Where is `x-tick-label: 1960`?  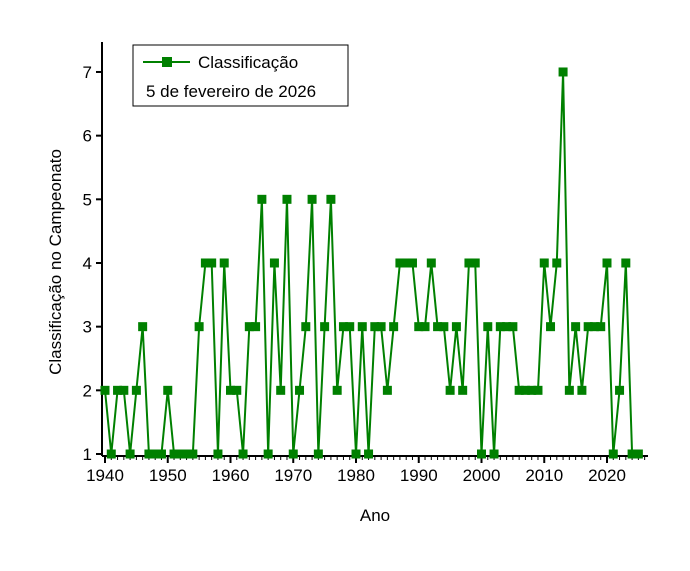
x-tick-label: 1960 is located at coordinates (231, 475).